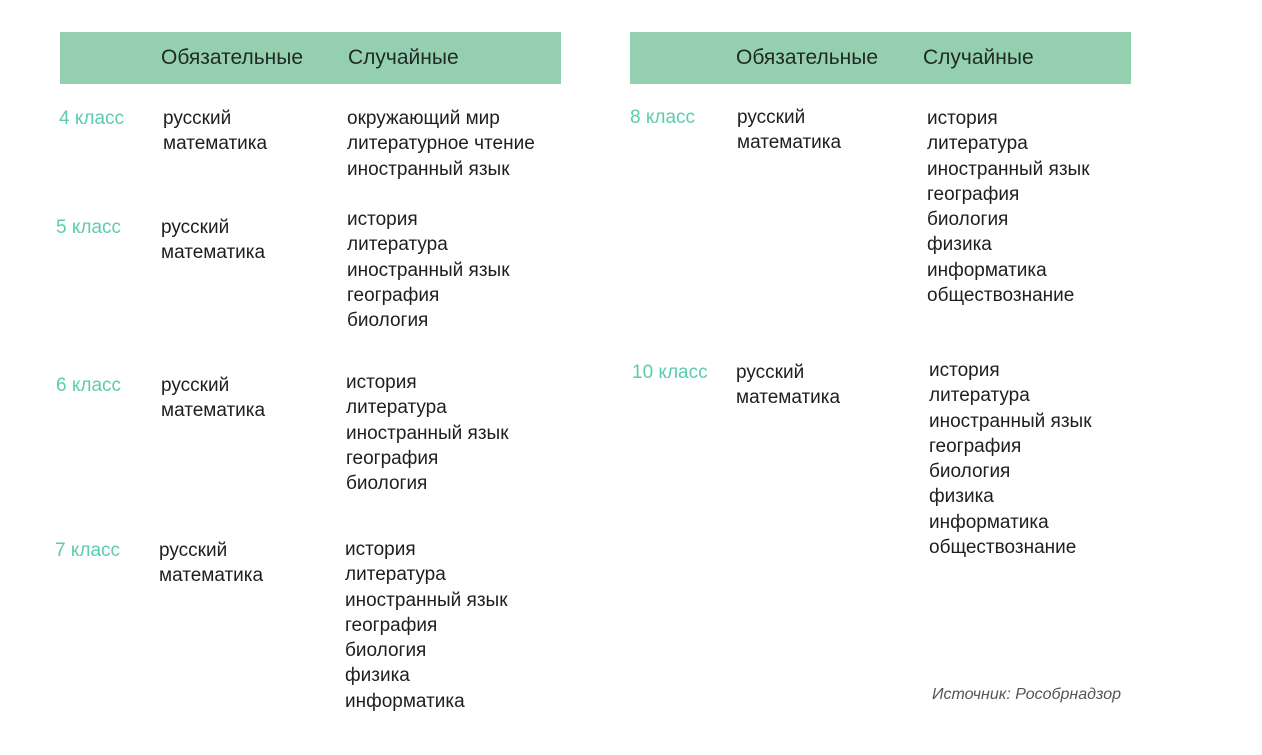 This screenshot has width=1262, height=755. What do you see at coordinates (663, 117) in the screenshot?
I see `grade-label: 8 класс` at bounding box center [663, 117].